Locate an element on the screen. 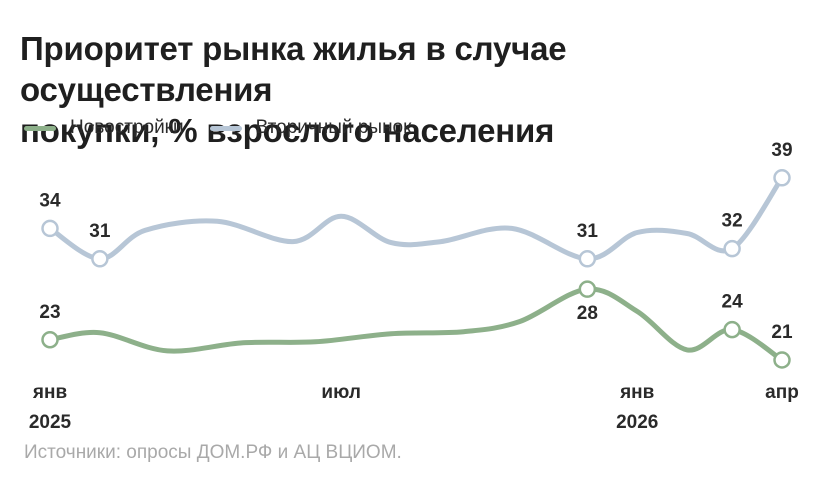 The height and width of the screenshot is (483, 828). x-tick-label-3-0: апр is located at coordinates (782, 392).